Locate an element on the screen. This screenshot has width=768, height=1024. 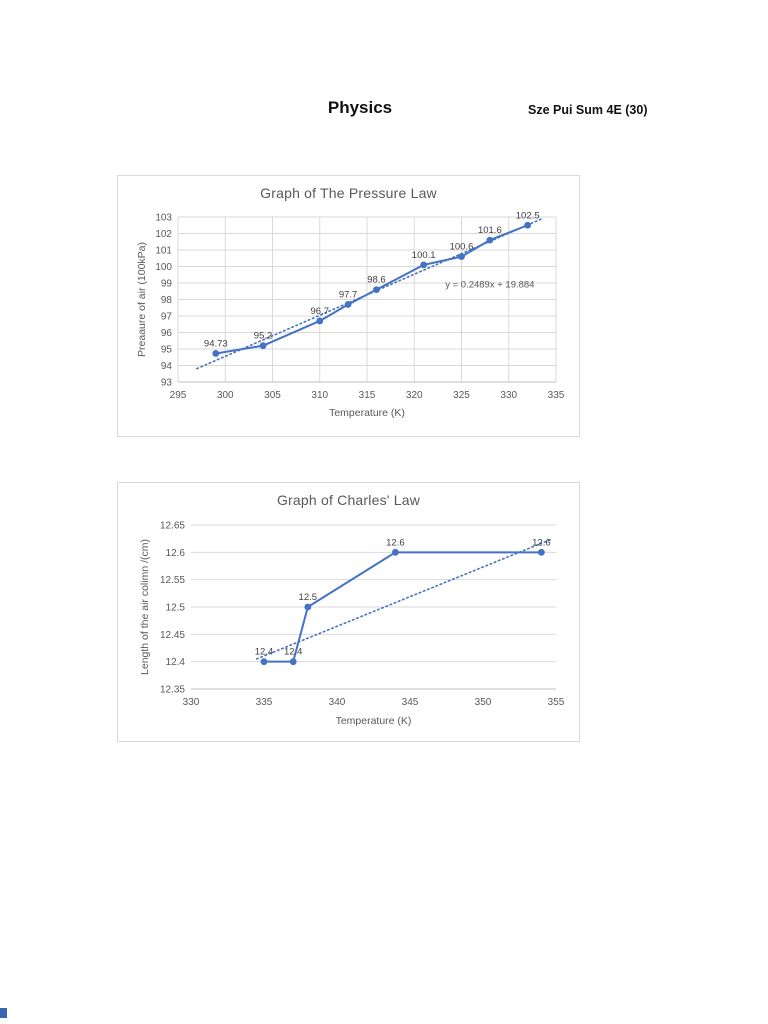
y-tick-label: 12.6 is located at coordinates (176, 553).